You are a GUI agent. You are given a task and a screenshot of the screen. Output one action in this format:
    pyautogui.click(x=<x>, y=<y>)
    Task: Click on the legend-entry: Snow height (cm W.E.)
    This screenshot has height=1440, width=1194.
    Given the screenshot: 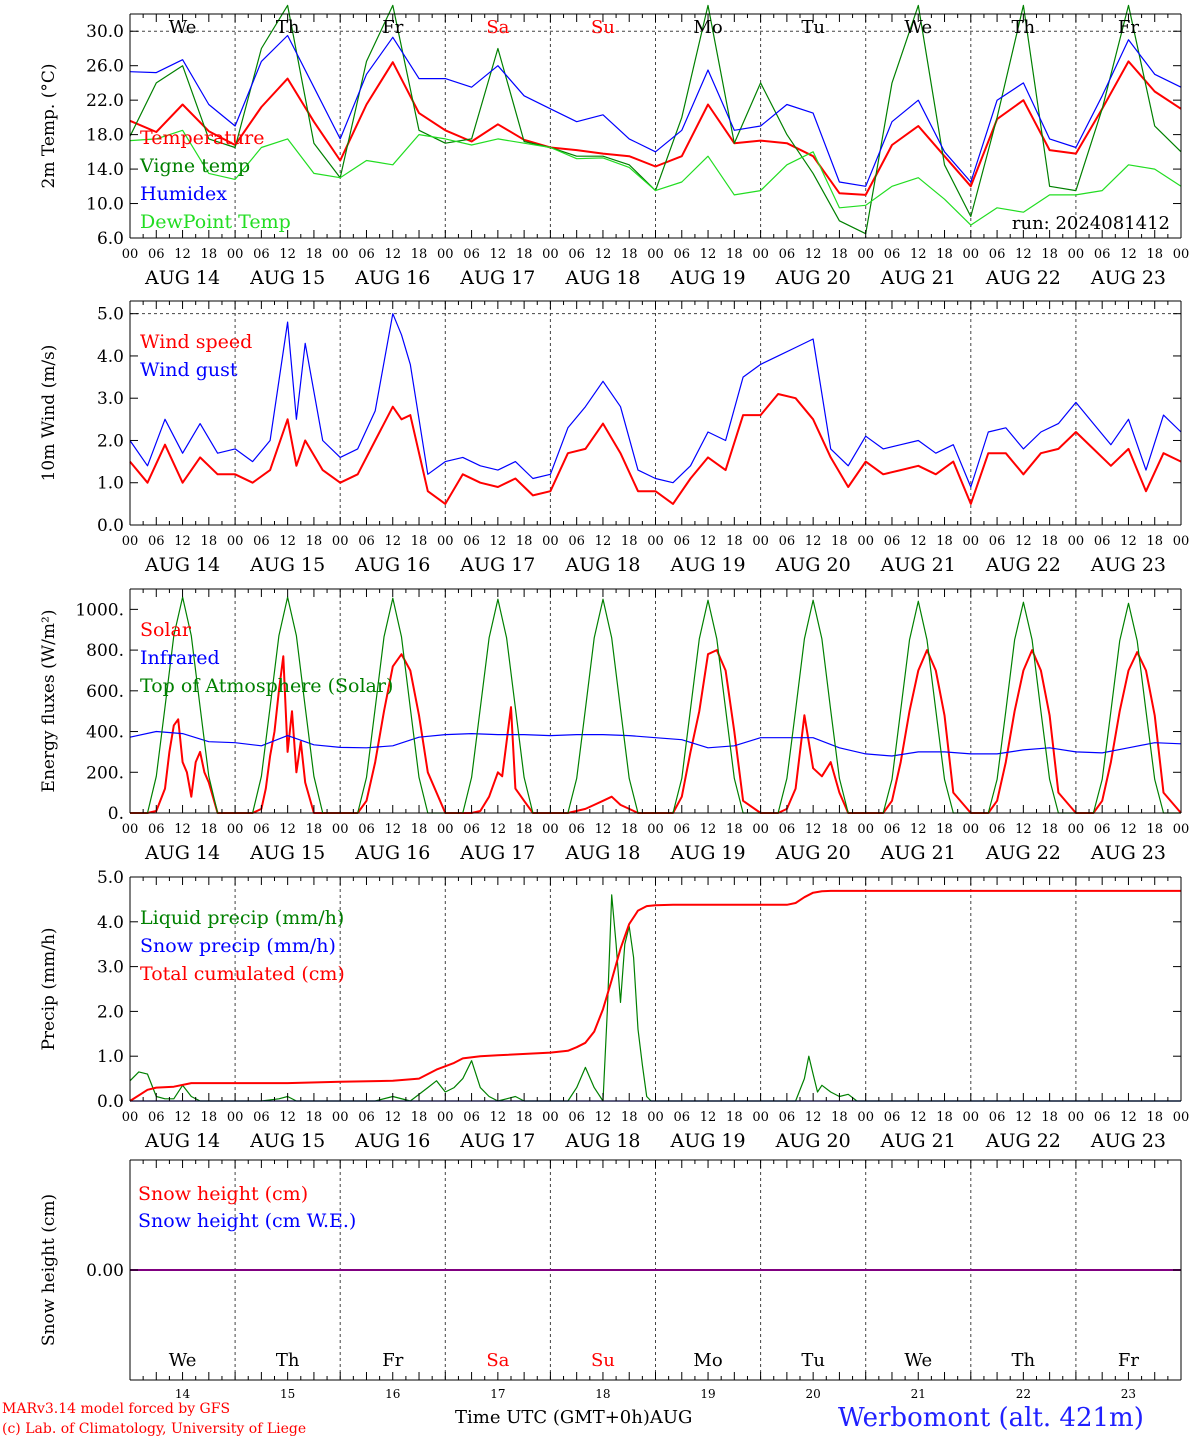 What is the action you would take?
    pyautogui.click(x=247, y=1221)
    